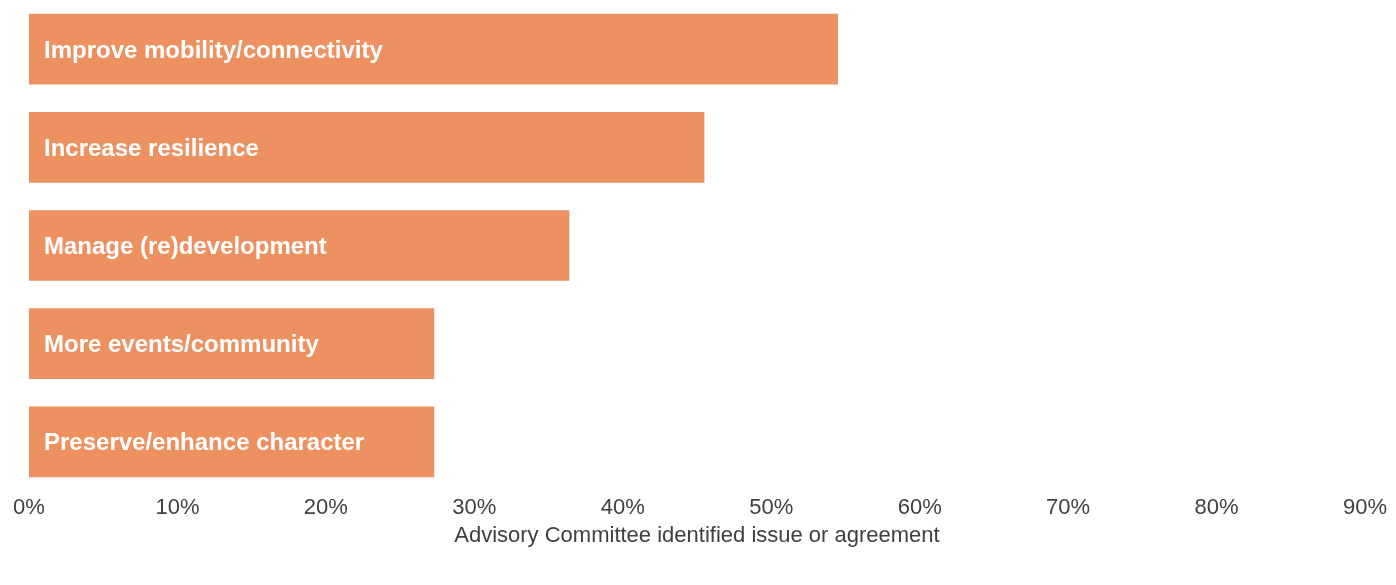 Image resolution: width=1396 pixels, height=585 pixels. What do you see at coordinates (177, 506) in the screenshot?
I see `x-tick-label: 10%` at bounding box center [177, 506].